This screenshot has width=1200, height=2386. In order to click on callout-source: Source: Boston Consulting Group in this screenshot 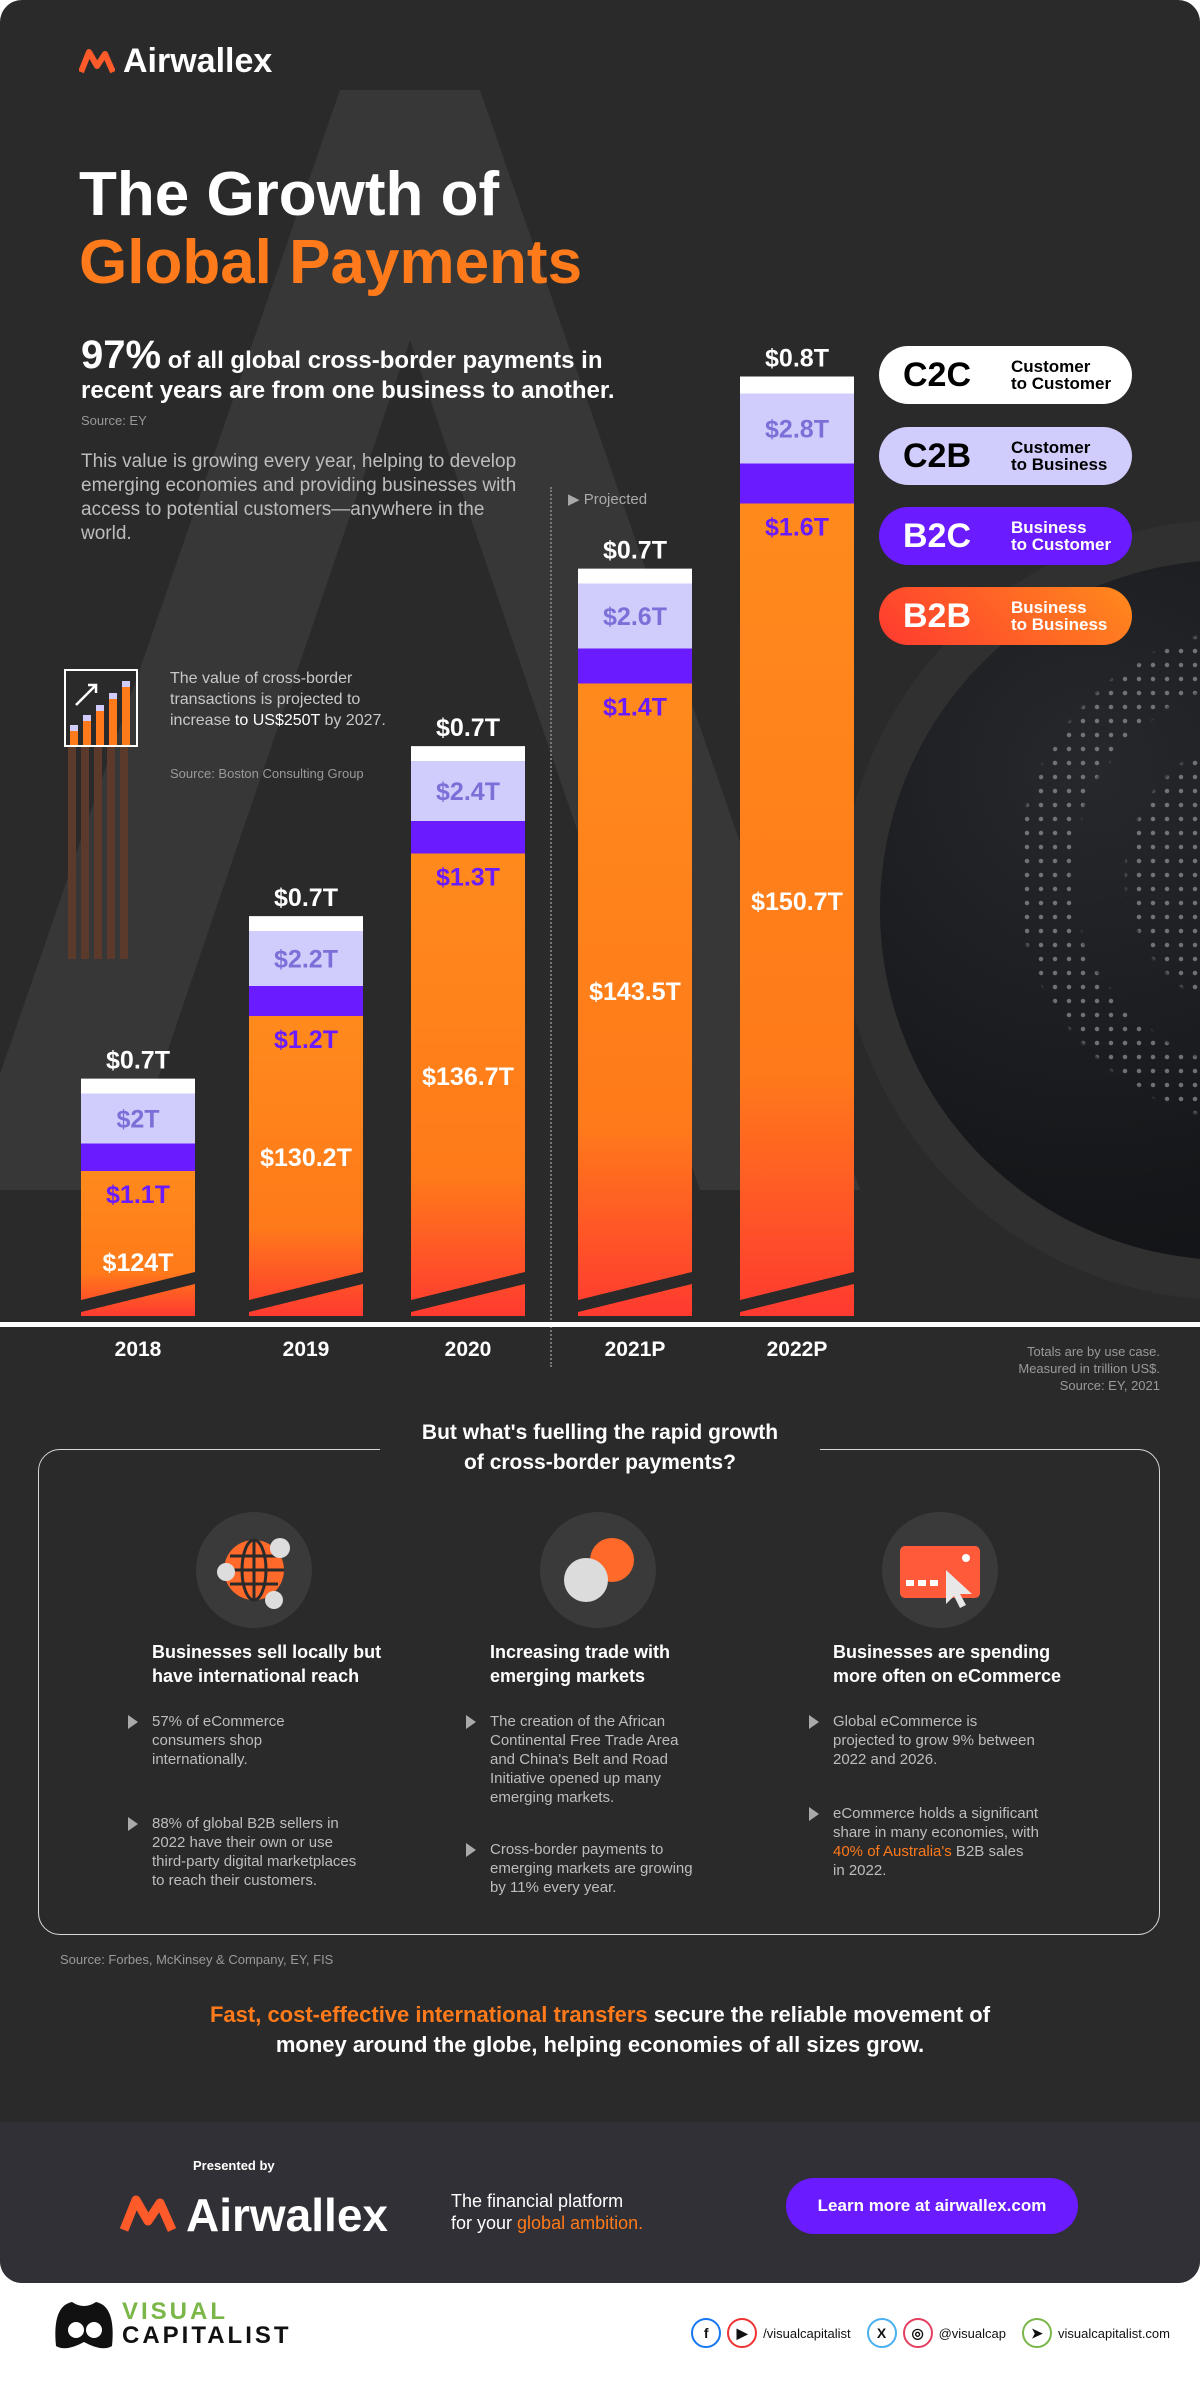, I will do `click(267, 773)`.